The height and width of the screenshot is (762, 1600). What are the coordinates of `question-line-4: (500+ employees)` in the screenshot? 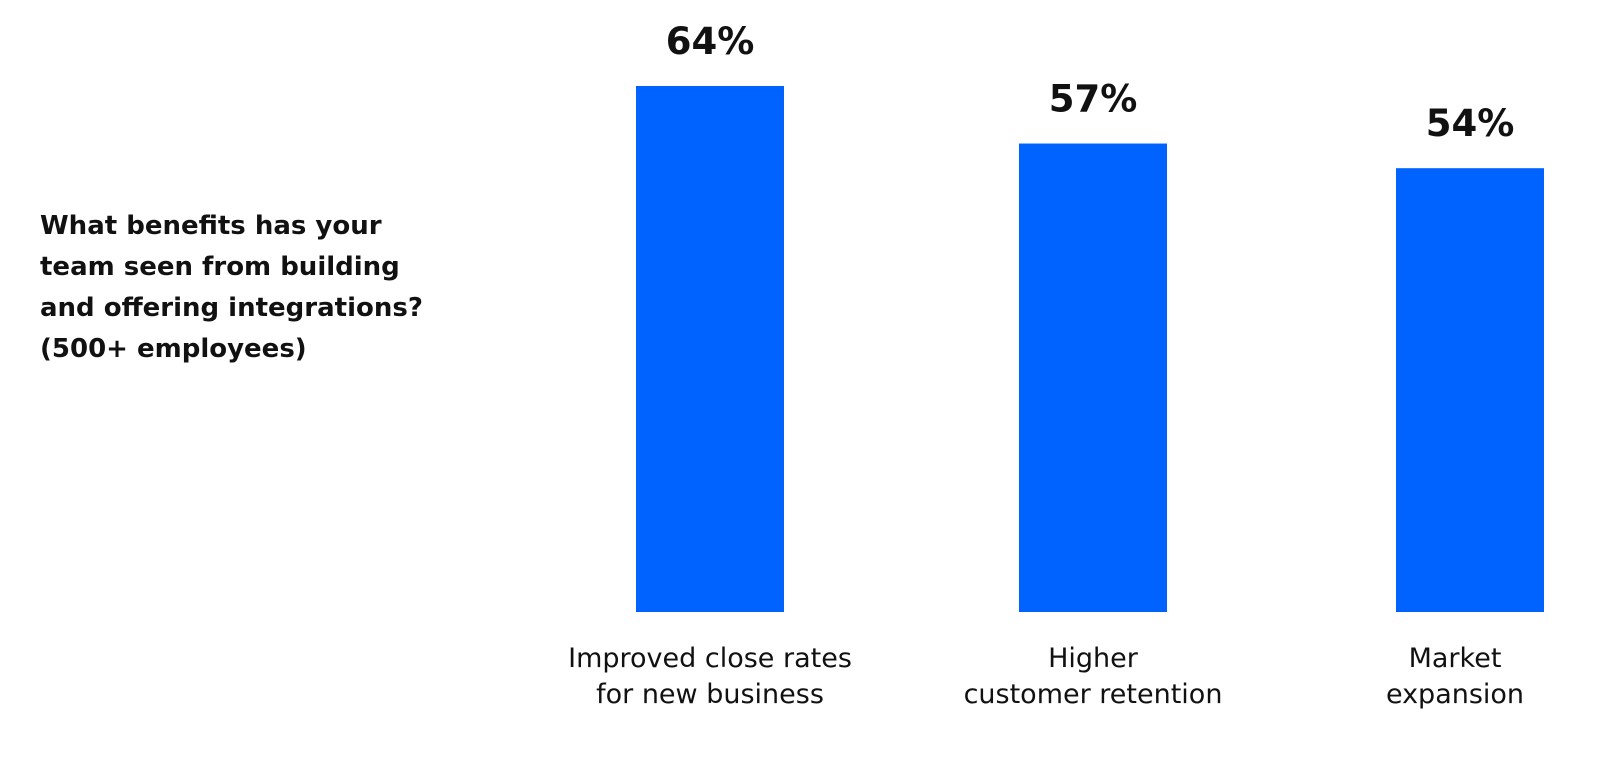 It's located at (173, 349).